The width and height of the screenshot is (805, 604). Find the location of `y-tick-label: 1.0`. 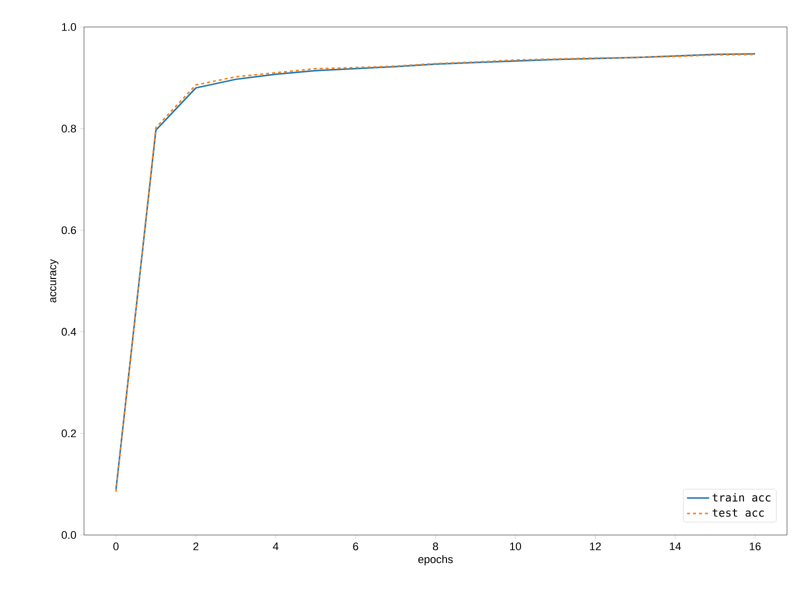

y-tick-label: 1.0 is located at coordinates (69, 27).